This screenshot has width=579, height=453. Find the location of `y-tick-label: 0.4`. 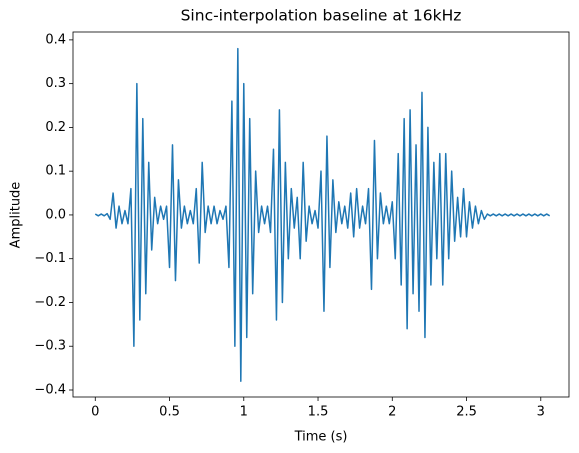

y-tick-label: 0.4 is located at coordinates (55, 39).